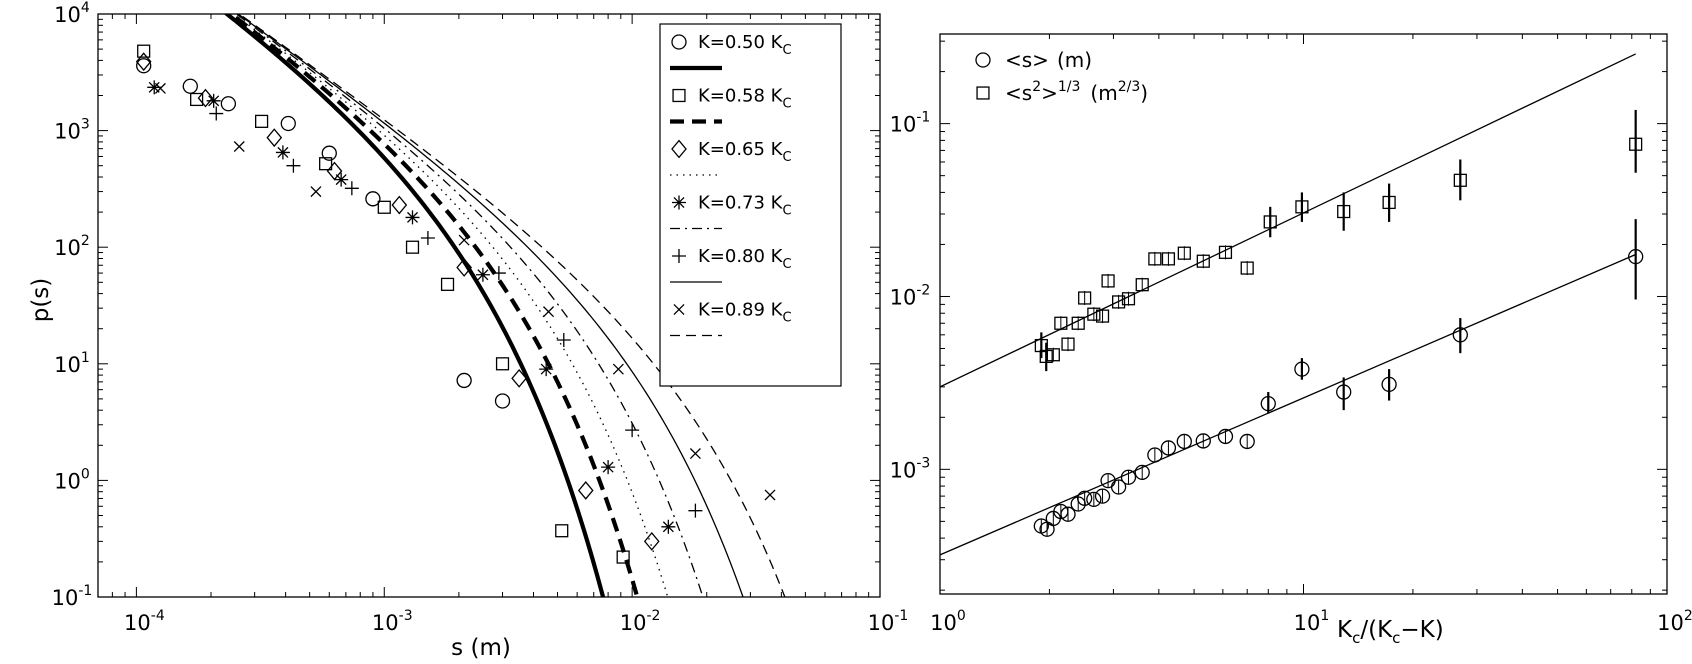  What do you see at coordinates (787, 211) in the screenshot?
I see `left-legend-label-sub-3: C` at bounding box center [787, 211].